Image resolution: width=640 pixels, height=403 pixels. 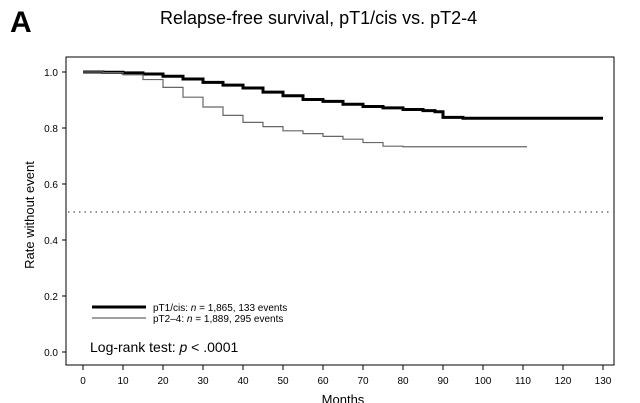 I want to click on y-tick-label: 0.4, so click(x=51, y=241).